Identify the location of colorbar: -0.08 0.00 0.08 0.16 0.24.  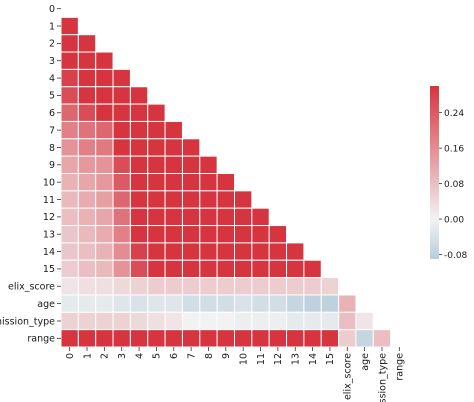
(449, 173).